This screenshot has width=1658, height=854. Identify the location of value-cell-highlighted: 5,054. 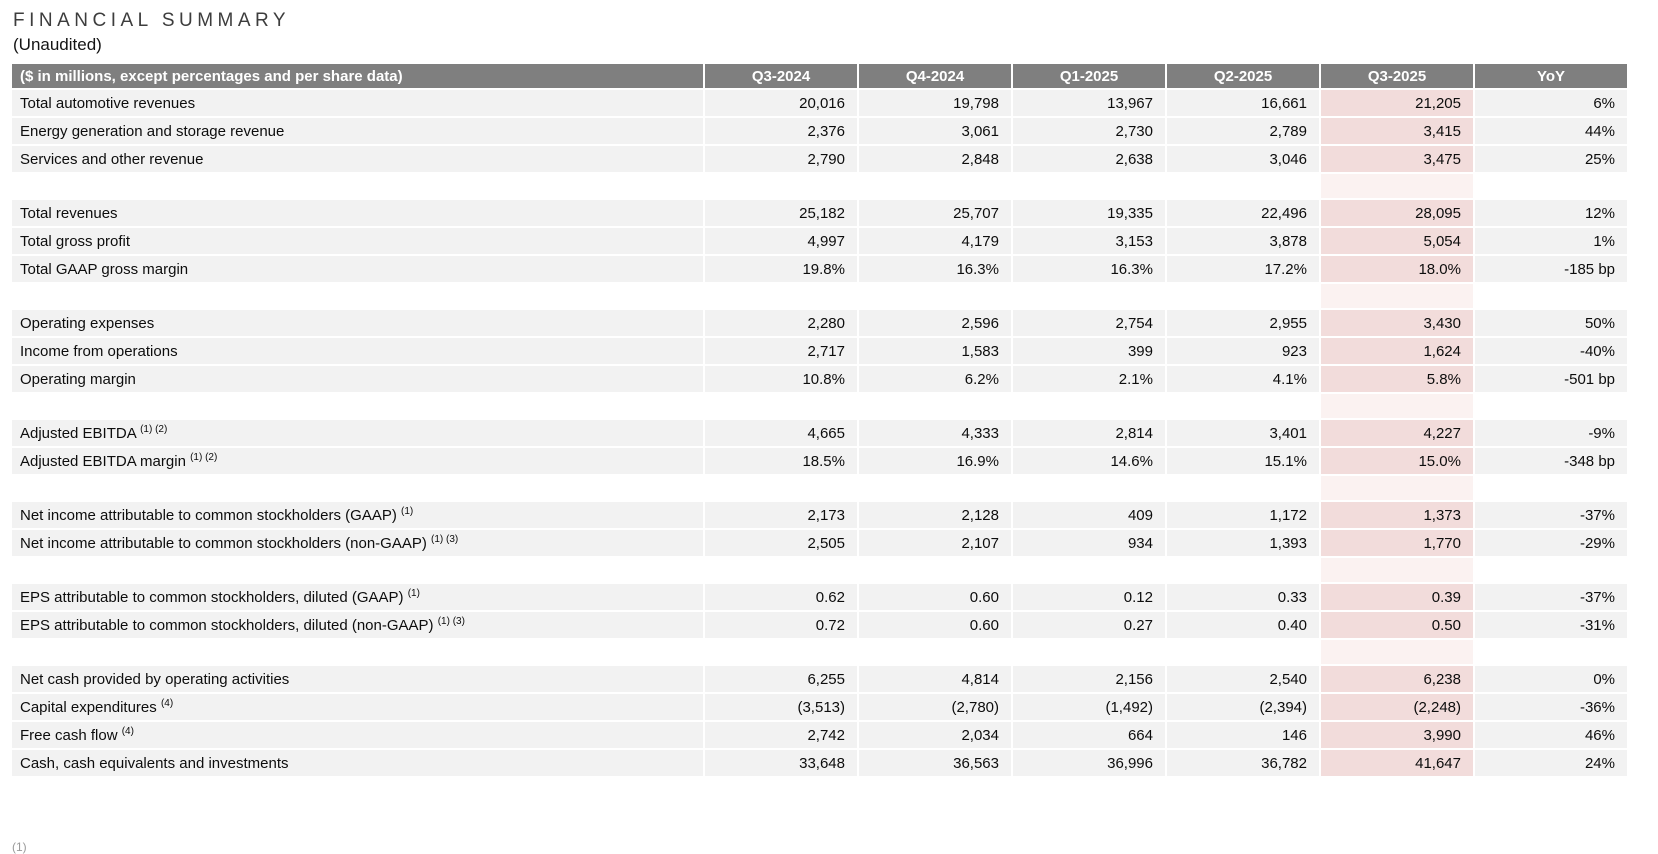
(1397, 241).